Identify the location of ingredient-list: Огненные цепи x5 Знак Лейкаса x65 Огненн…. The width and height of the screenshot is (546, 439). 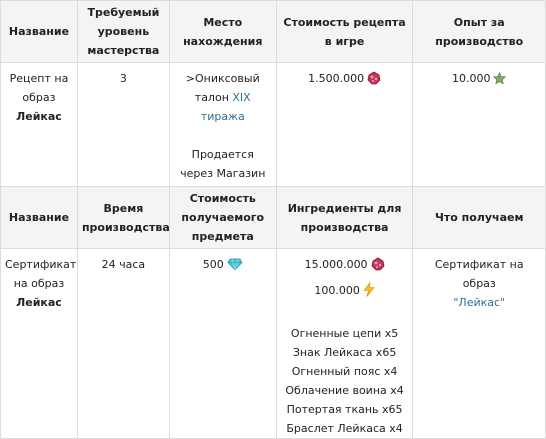
(345, 381).